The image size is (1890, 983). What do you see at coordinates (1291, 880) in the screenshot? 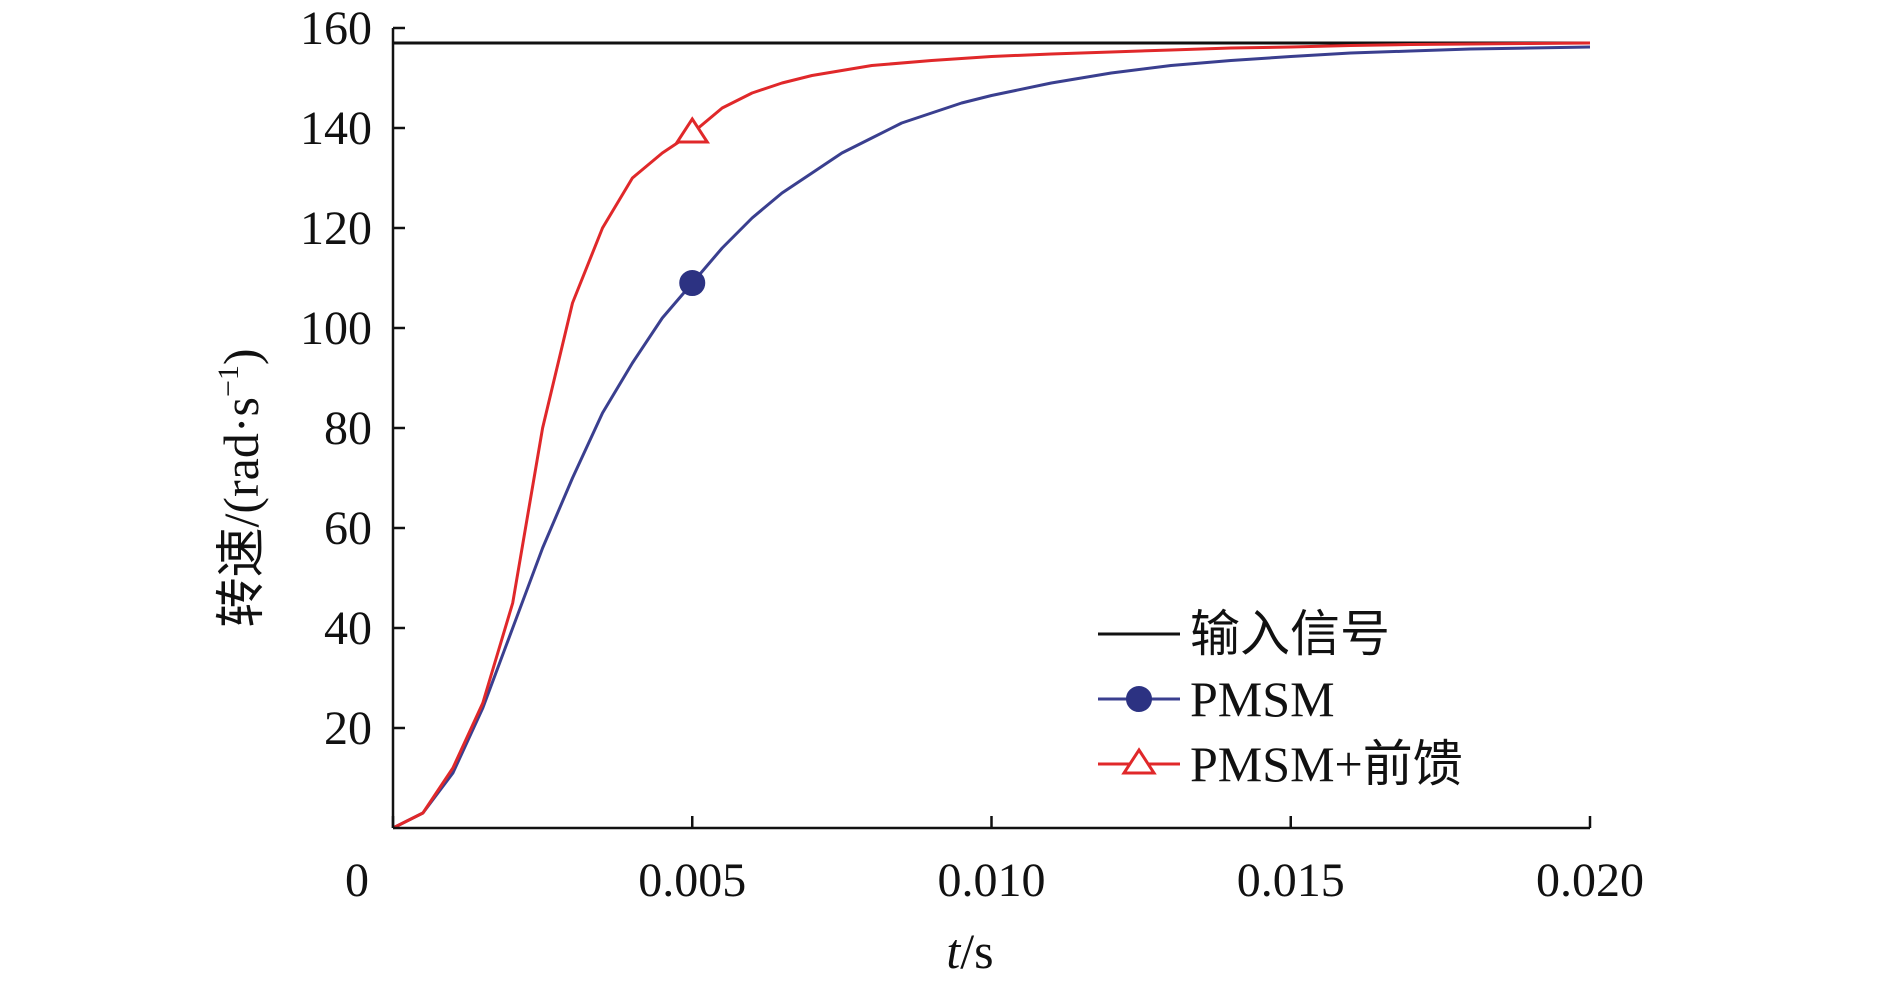
I see `x-tick-label: 0.015` at bounding box center [1291, 880].